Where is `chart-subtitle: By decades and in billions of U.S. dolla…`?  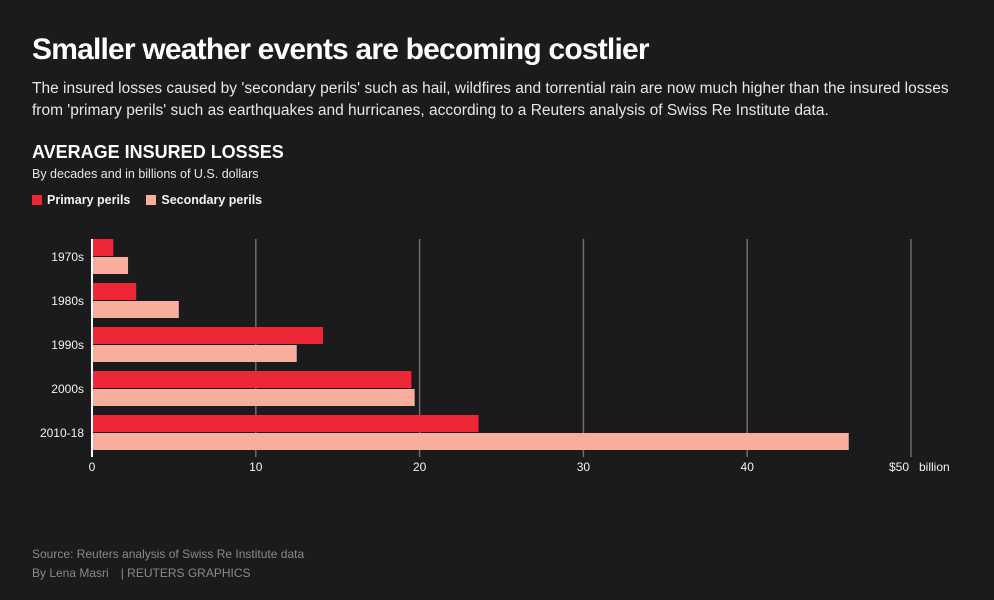 chart-subtitle: By decades and in billions of U.S. dolla… is located at coordinates (145, 174).